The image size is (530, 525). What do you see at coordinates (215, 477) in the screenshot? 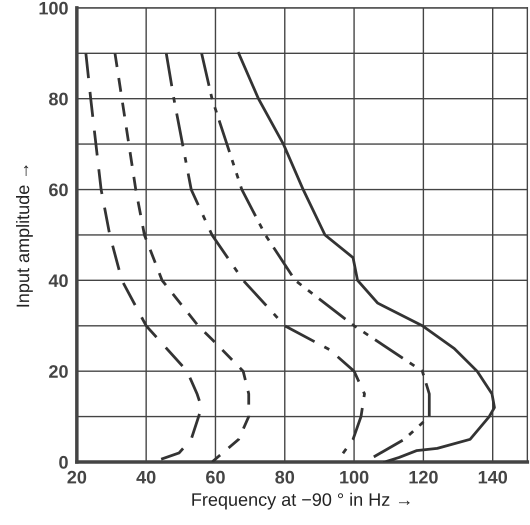
I see `x-tick-label: 60` at bounding box center [215, 477].